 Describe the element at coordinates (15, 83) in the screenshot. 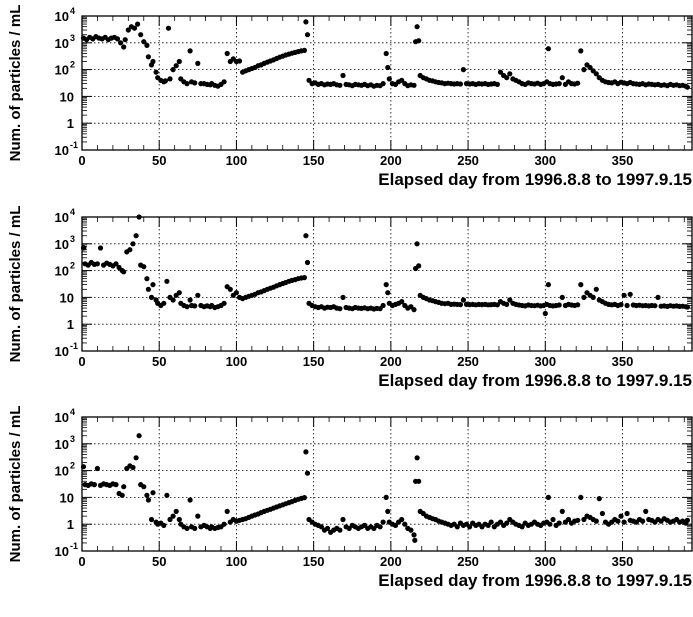

I see `y-axis-title: Num. of particles / mL` at that location.